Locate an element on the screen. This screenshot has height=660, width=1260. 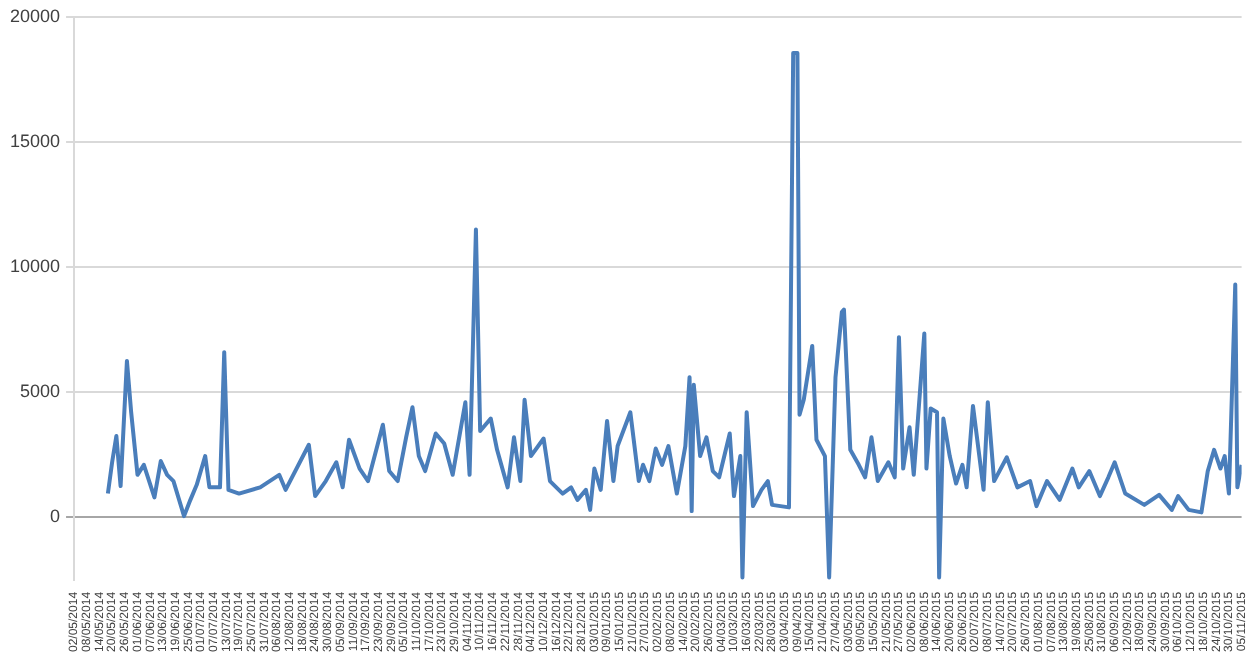
y-tick-label: 0 is located at coordinates (55, 516).